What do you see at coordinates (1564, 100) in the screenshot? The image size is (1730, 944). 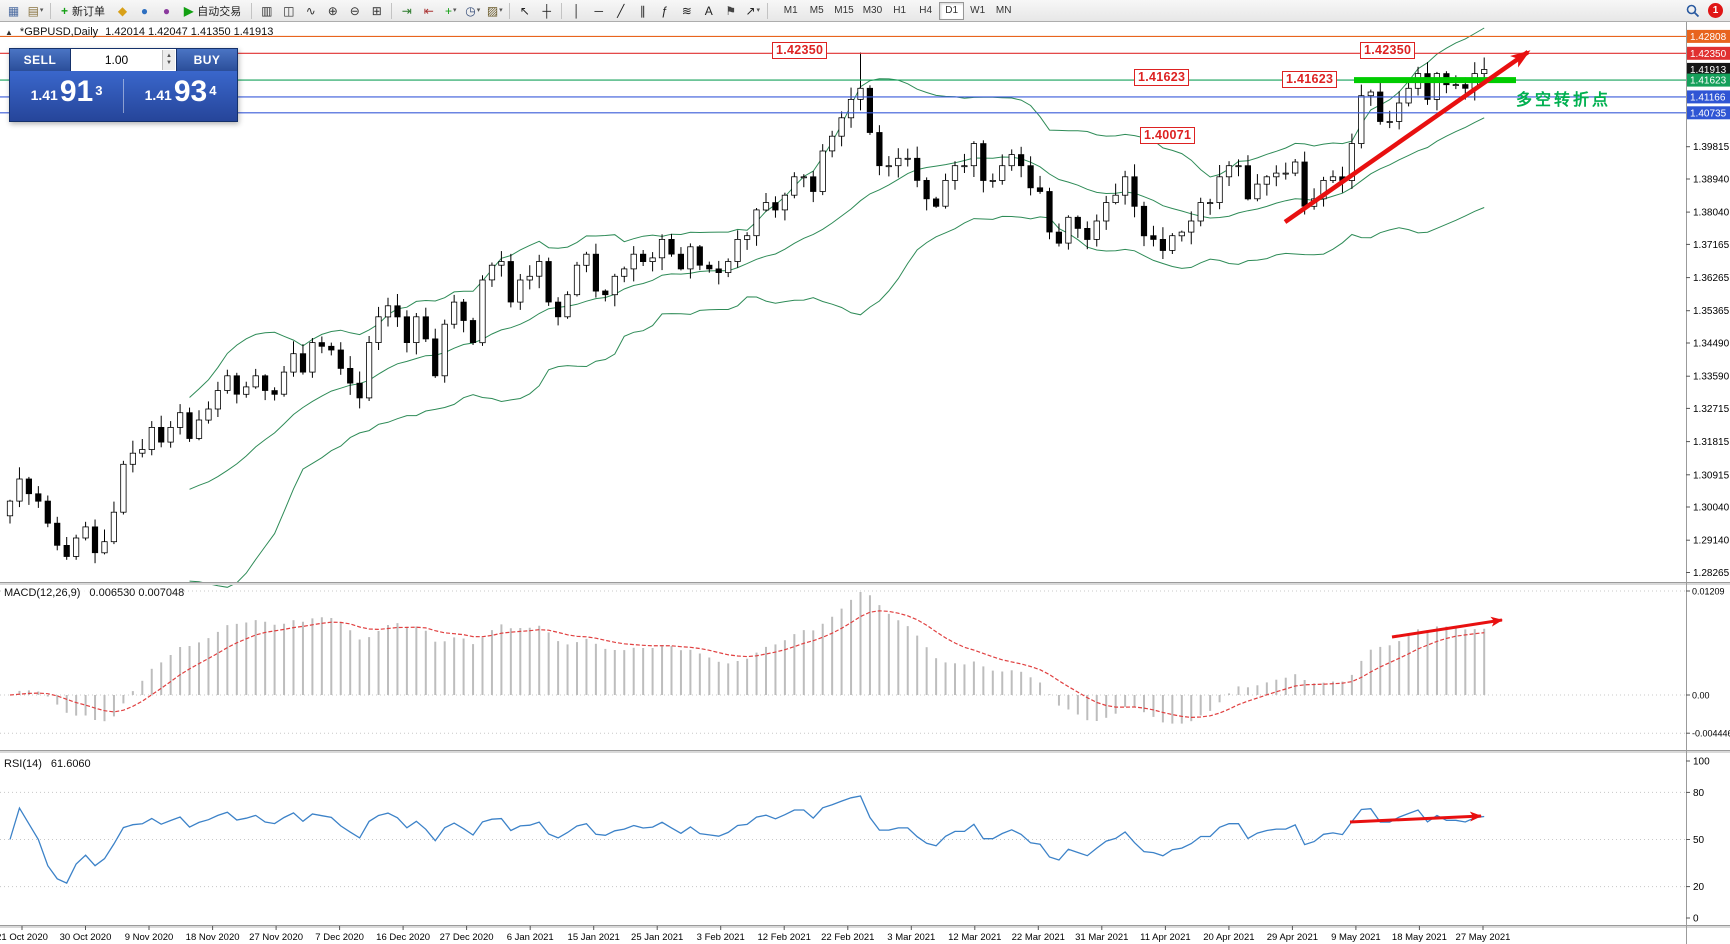 I see `cn-annotation: 多空转折点` at bounding box center [1564, 100].